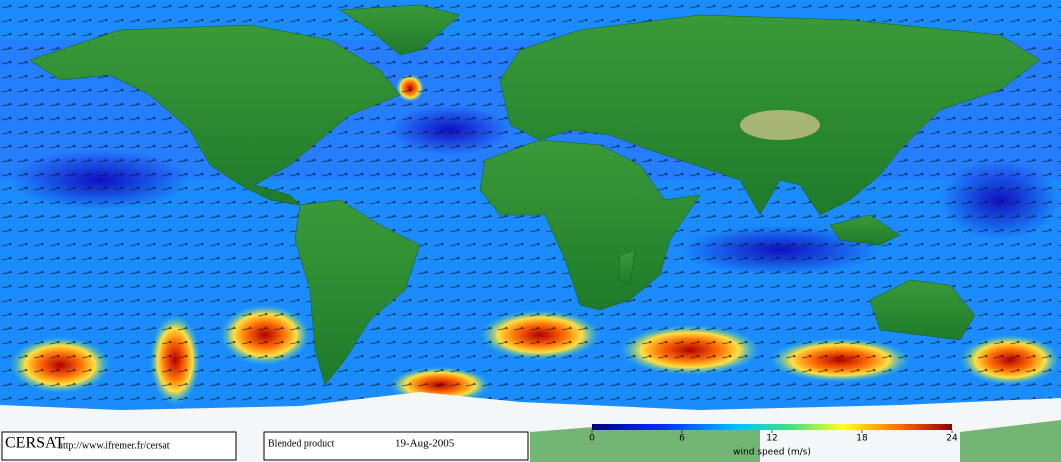 The height and width of the screenshot is (462, 1061). I want to click on colorbar-tick-label: 18, so click(862, 439).